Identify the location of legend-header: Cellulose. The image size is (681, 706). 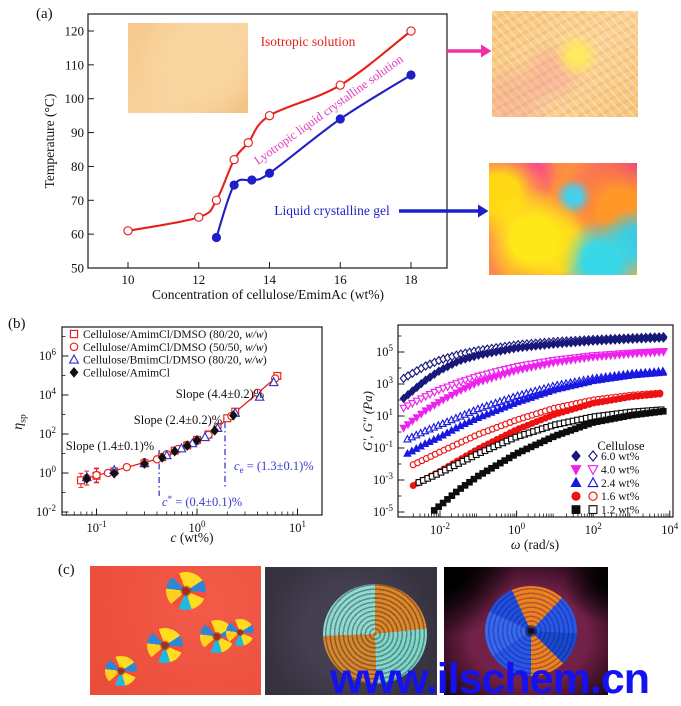
(621, 446).